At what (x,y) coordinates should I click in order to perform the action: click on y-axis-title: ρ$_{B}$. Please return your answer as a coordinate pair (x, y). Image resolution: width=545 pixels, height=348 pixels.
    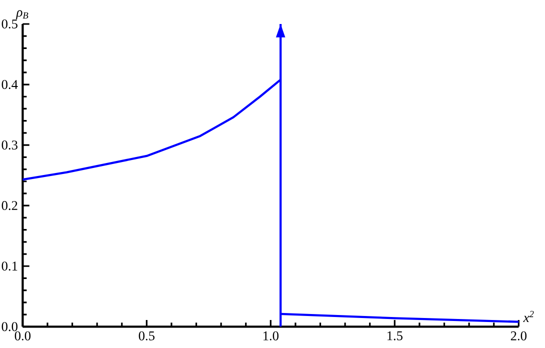
    Looking at the image, I should click on (22, 15).